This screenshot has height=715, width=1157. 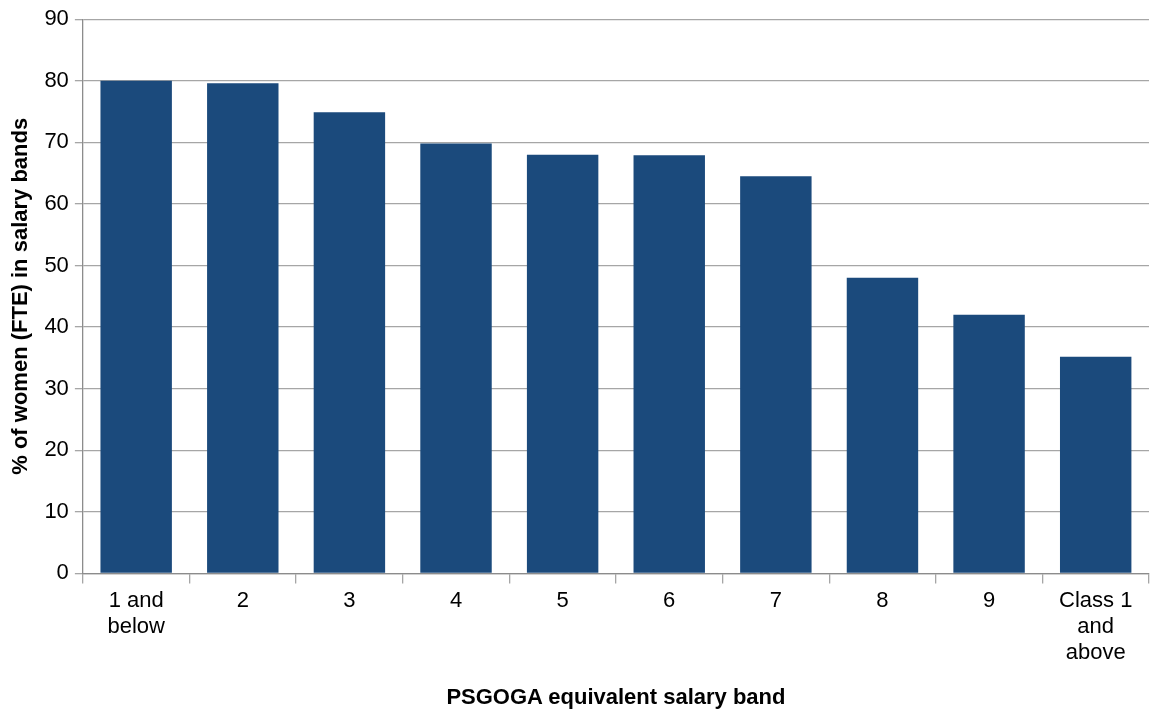 What do you see at coordinates (56, 326) in the screenshot?
I see `y-tick-label: 40` at bounding box center [56, 326].